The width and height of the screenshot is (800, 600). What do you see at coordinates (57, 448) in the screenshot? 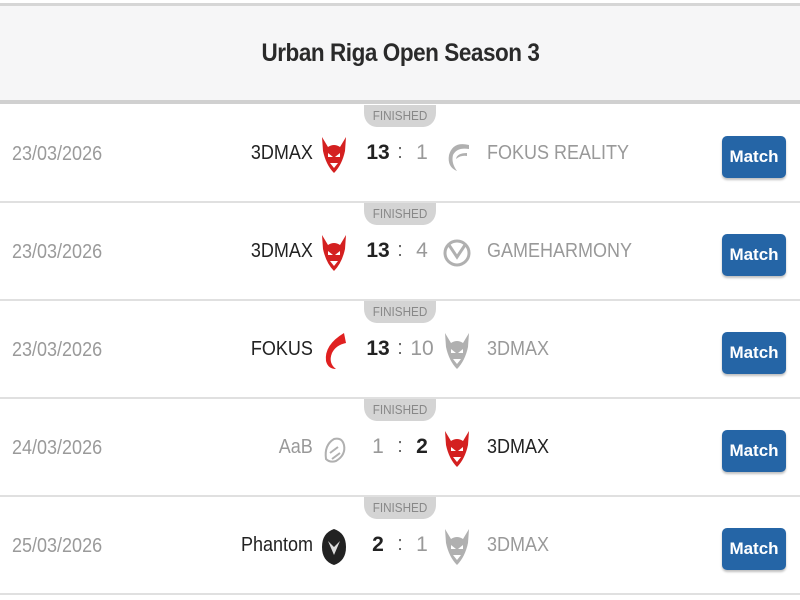
I see `match-date: 24/03/2026` at bounding box center [57, 448].